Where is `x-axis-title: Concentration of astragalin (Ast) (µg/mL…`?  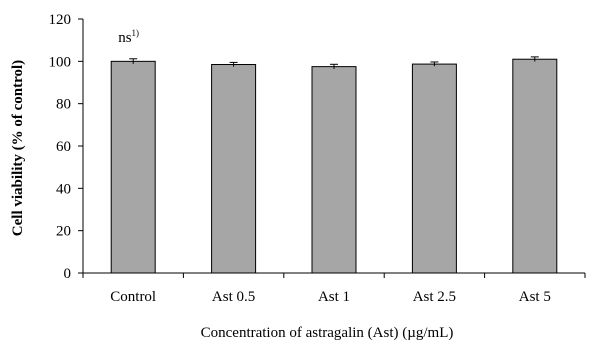 x-axis-title: Concentration of astragalin (Ast) (µg/mL… is located at coordinates (327, 333).